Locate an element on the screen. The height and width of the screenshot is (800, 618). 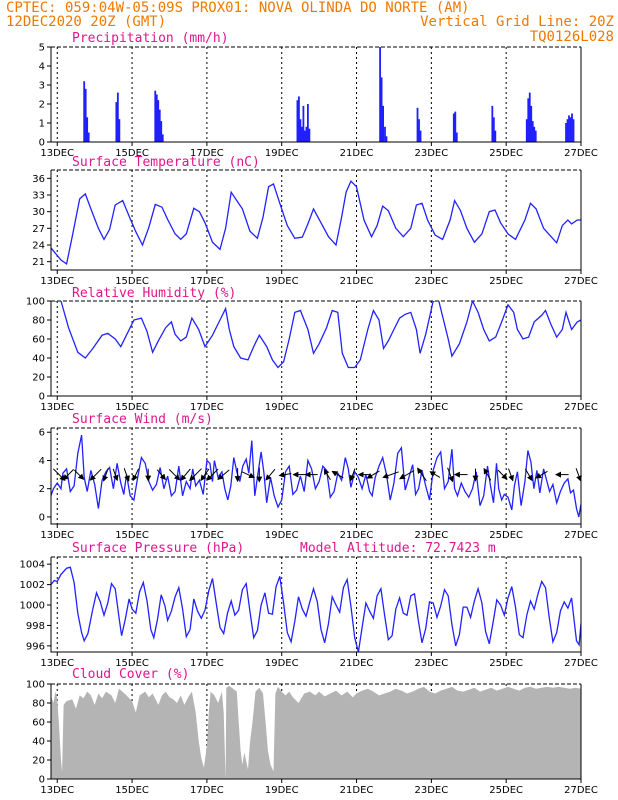
y-tick-label: 4 is located at coordinates (42, 461).